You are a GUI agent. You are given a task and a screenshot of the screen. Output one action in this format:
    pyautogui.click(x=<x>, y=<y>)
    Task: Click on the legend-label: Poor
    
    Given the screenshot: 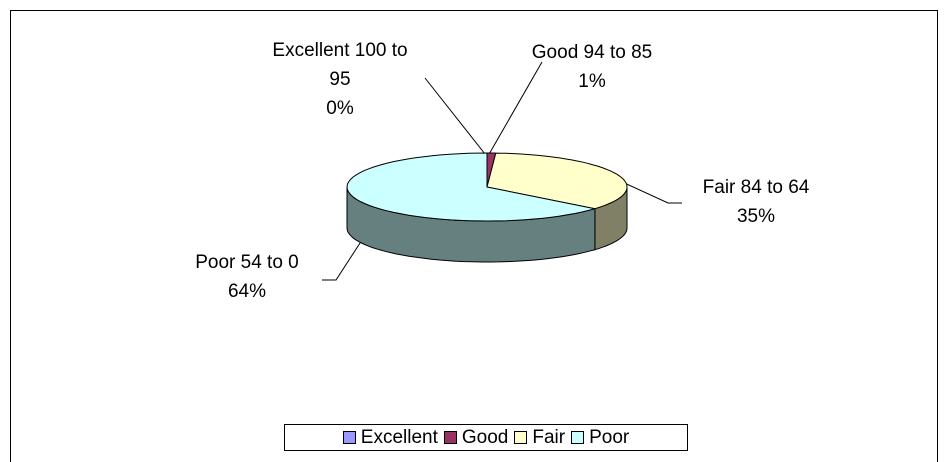 What is the action you would take?
    pyautogui.click(x=609, y=437)
    